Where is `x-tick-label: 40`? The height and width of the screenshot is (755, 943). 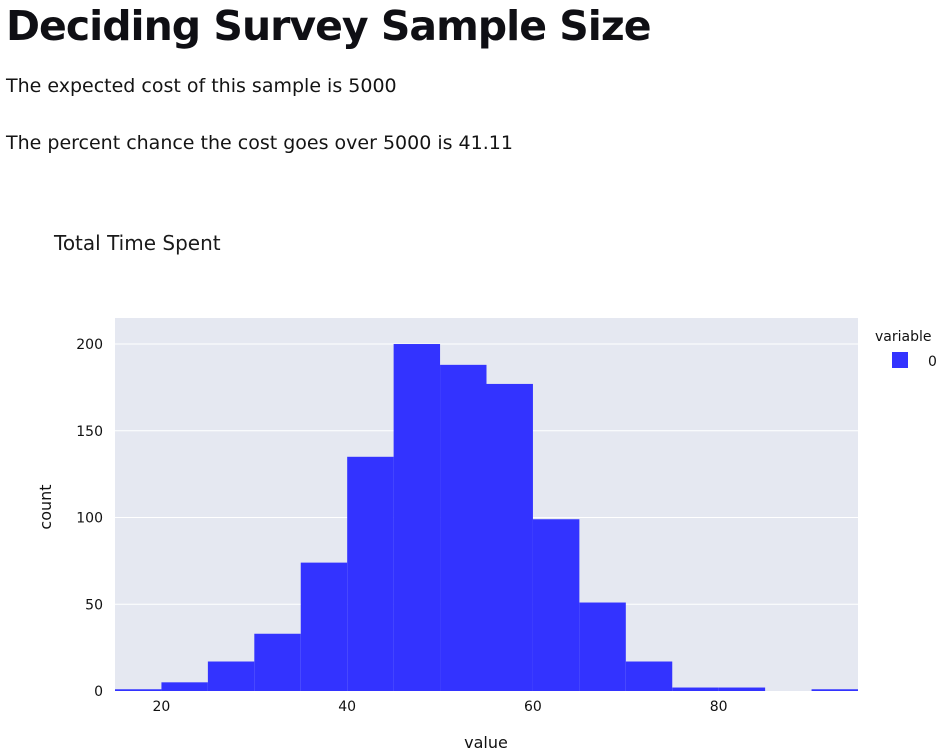 x-tick-label: 40 is located at coordinates (347, 707).